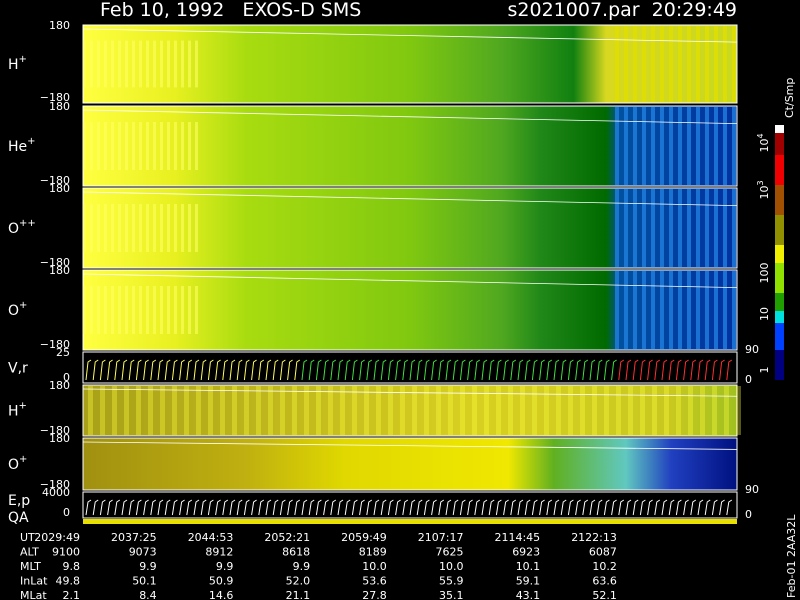 The width and height of the screenshot is (800, 600). I want to click on ephemeris-value: 14.6, so click(221, 594).